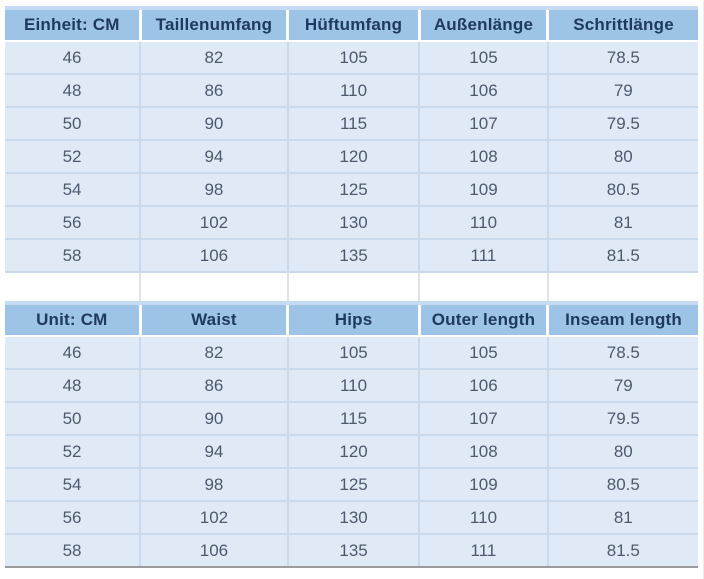  What do you see at coordinates (482, 319) in the screenshot?
I see `column-header-outer-length: Outer length` at bounding box center [482, 319].